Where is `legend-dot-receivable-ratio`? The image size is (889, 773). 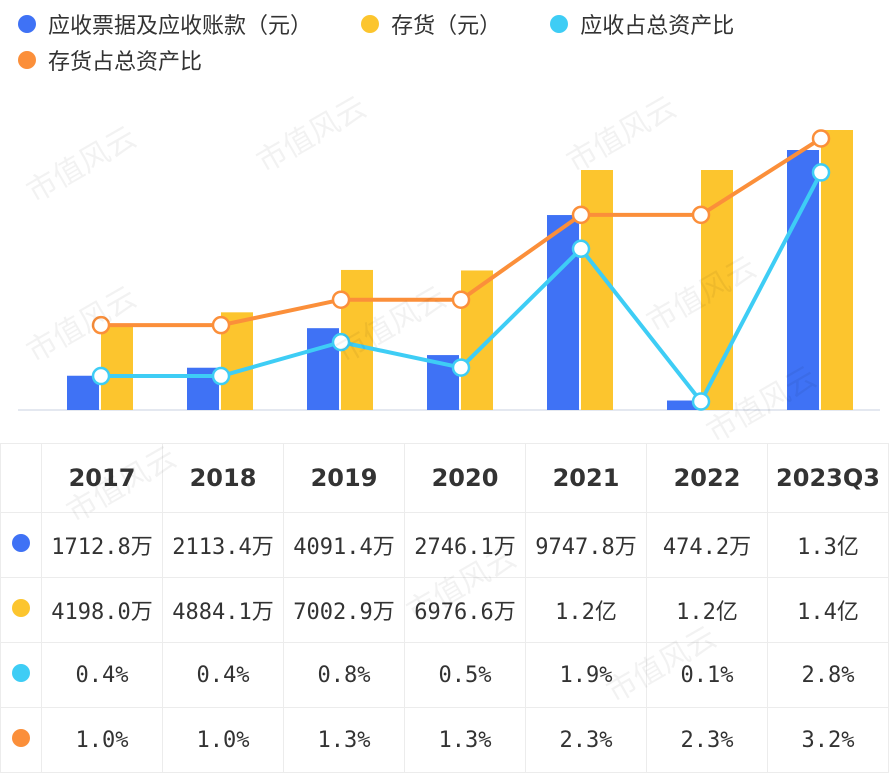 legend-dot-receivable-ratio is located at coordinates (559, 24).